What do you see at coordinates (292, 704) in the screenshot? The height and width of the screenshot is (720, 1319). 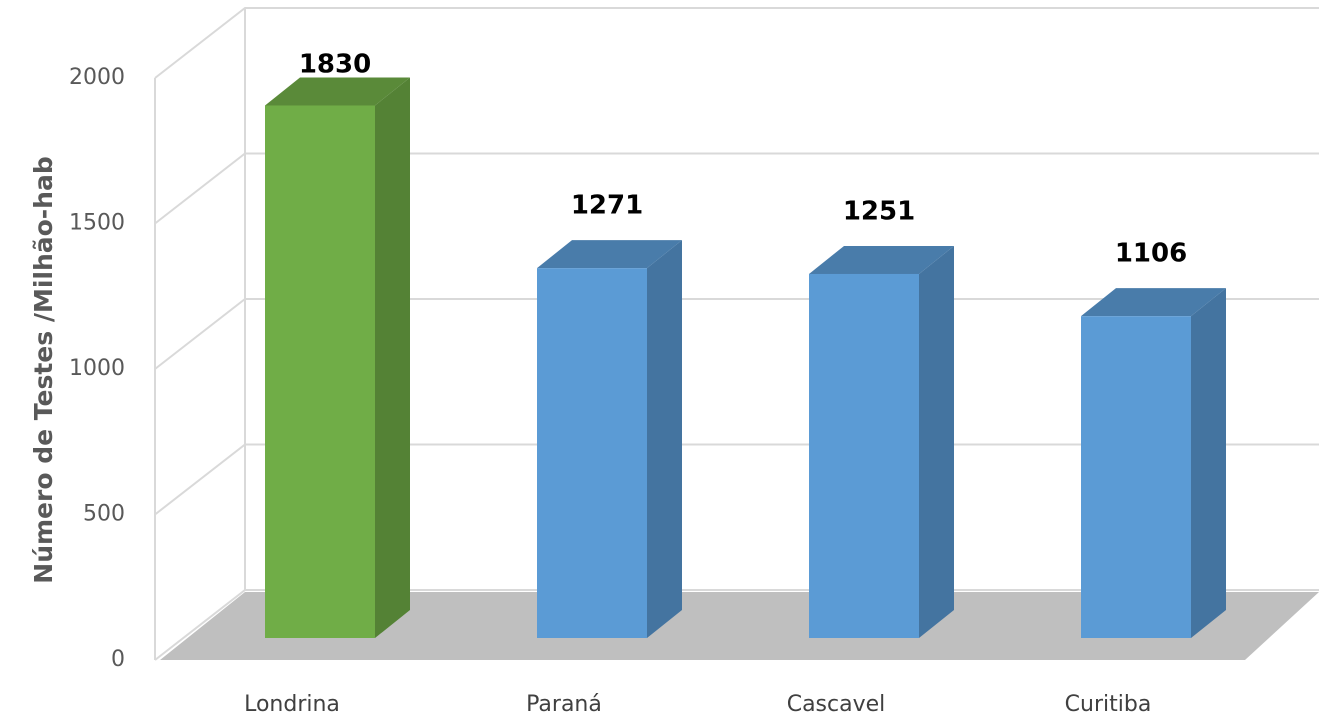 I see `x-tick-label: Londrina` at bounding box center [292, 704].